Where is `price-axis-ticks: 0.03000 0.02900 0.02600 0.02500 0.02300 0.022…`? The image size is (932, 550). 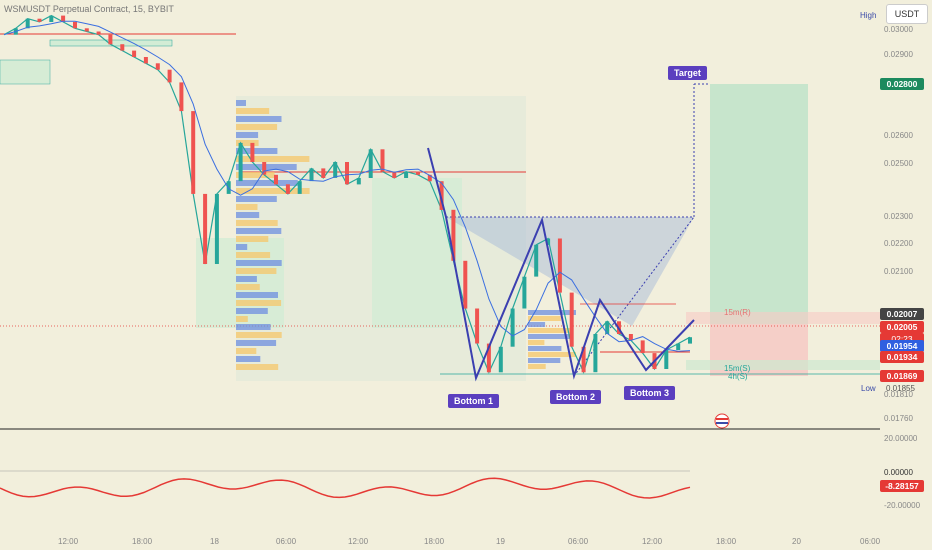 price-axis-ticks: 0.03000 0.02900 0.02600 0.02500 0.02300 0.022… is located at coordinates (898, 224).